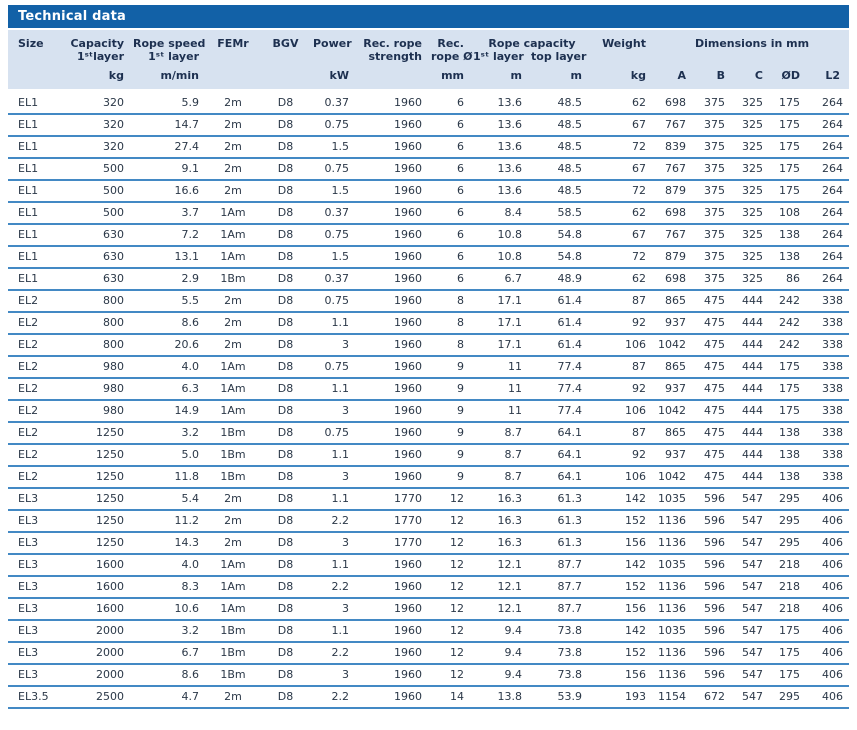 This screenshot has height=730, width=857. Describe the element at coordinates (450, 43) in the screenshot. I see `col-header-rope-diameter-line1: Rec.` at that location.